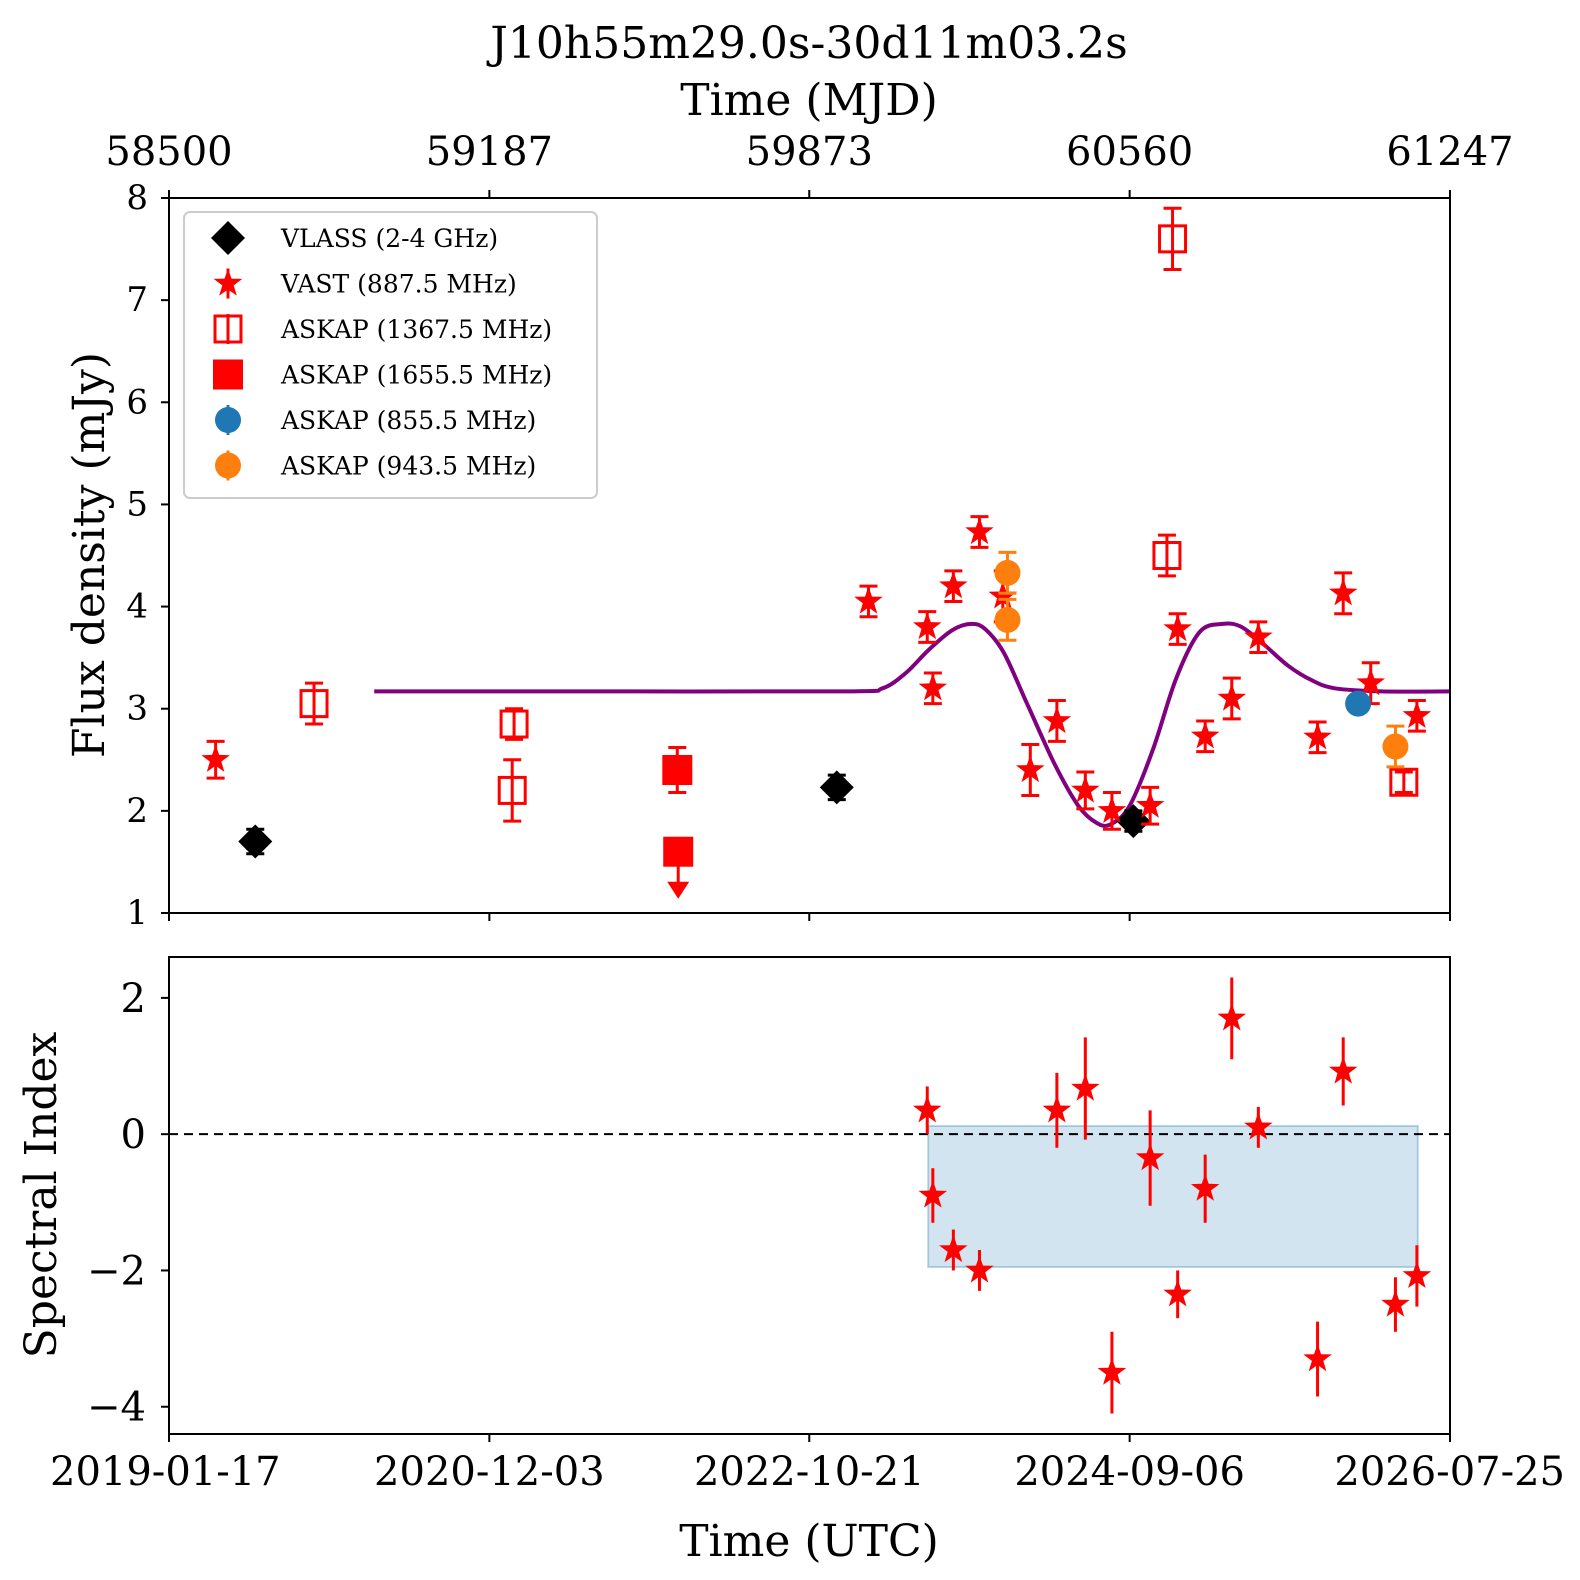 This screenshot has width=1580, height=1580. What do you see at coordinates (137, 607) in the screenshot?
I see `y-tick-label: 4` at bounding box center [137, 607].